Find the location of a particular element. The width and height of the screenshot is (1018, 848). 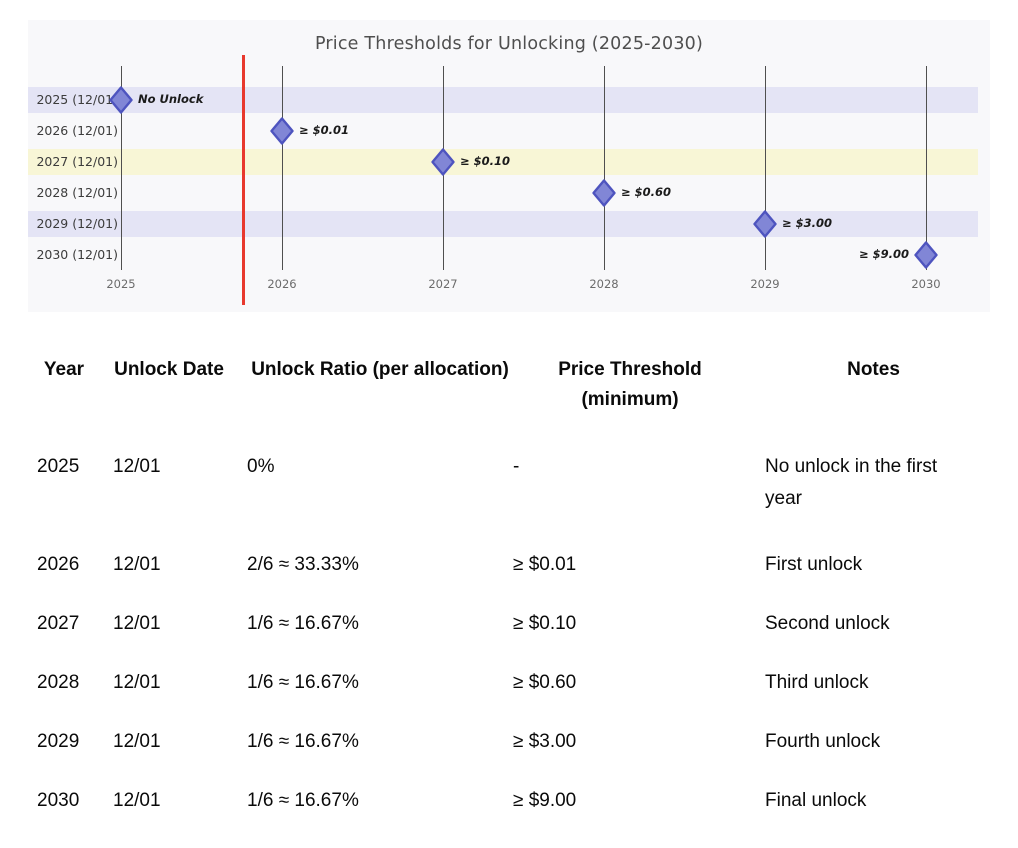

notes-cell: Fourth unlock is located at coordinates (823, 741).